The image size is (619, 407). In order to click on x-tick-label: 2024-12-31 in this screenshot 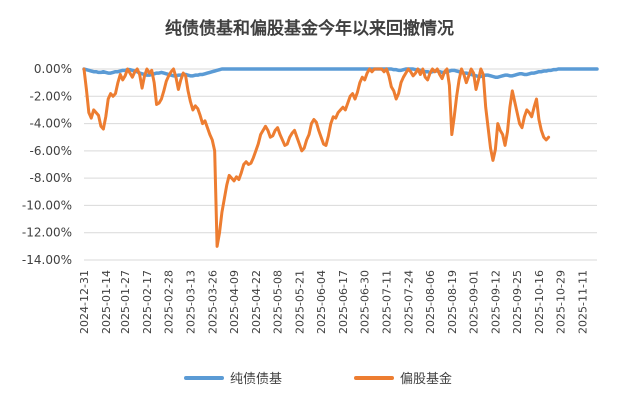, I will do `click(84, 302)`.